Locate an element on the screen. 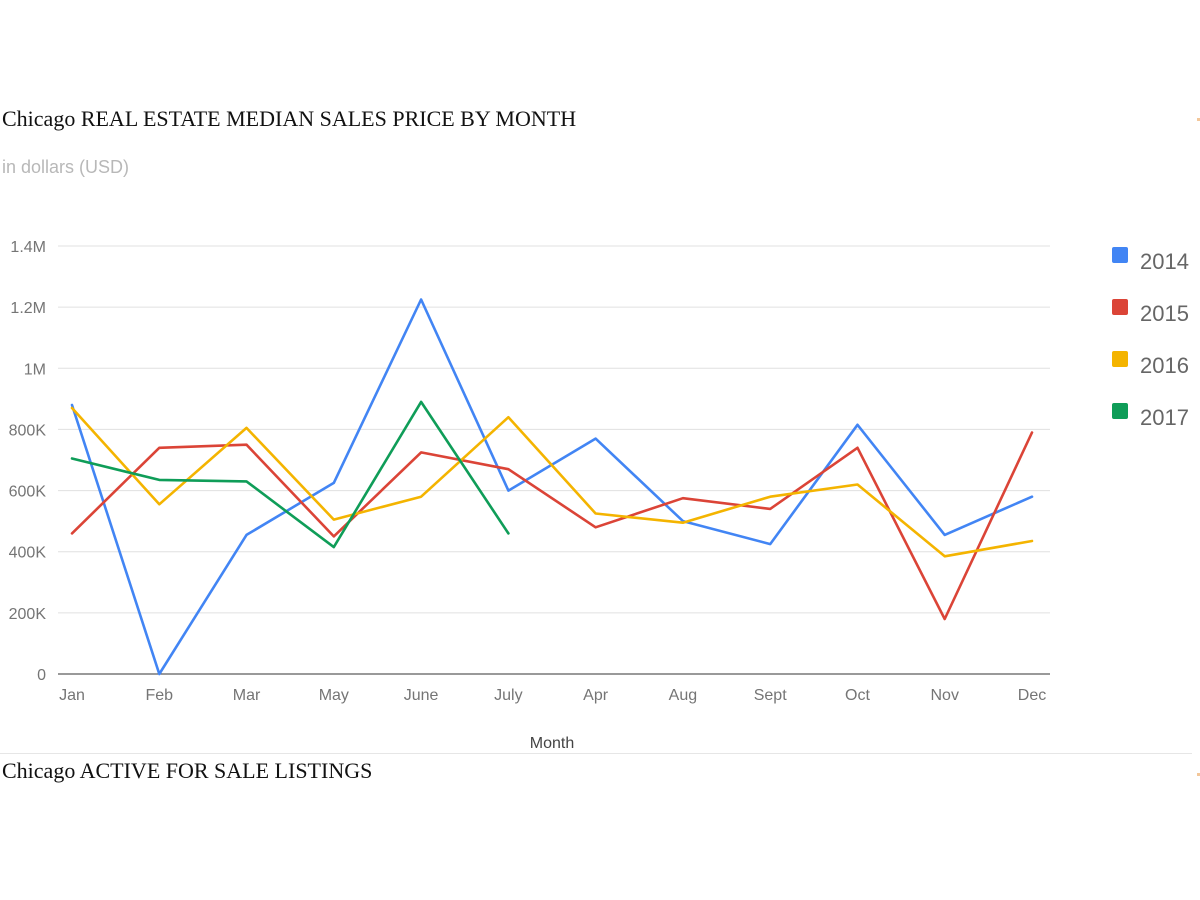 The width and height of the screenshot is (1200, 900). x-tick-label: Dec is located at coordinates (1032, 695).